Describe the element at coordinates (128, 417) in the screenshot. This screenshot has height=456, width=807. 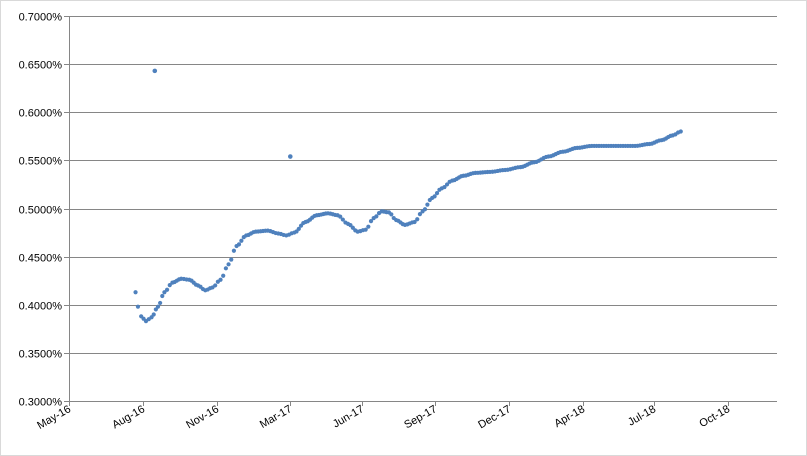
I see `x-tick-label: Aug-16` at that location.